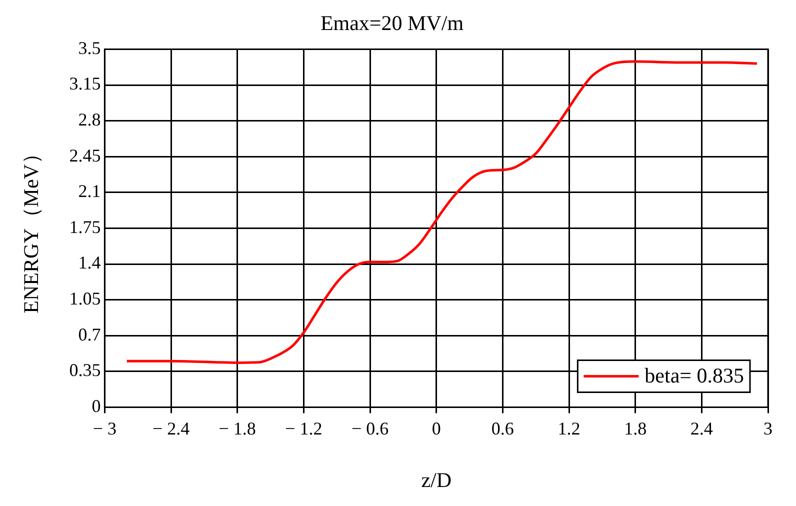  What do you see at coordinates (436, 480) in the screenshot?
I see `x-axis-title: z/D` at bounding box center [436, 480].